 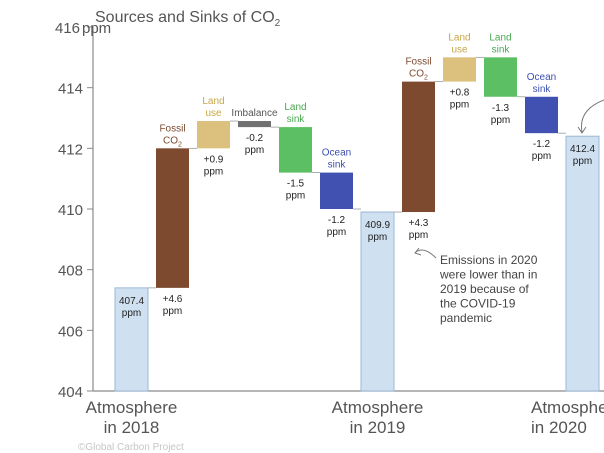 I want to click on bar-landsink-2020, so click(x=500, y=77).